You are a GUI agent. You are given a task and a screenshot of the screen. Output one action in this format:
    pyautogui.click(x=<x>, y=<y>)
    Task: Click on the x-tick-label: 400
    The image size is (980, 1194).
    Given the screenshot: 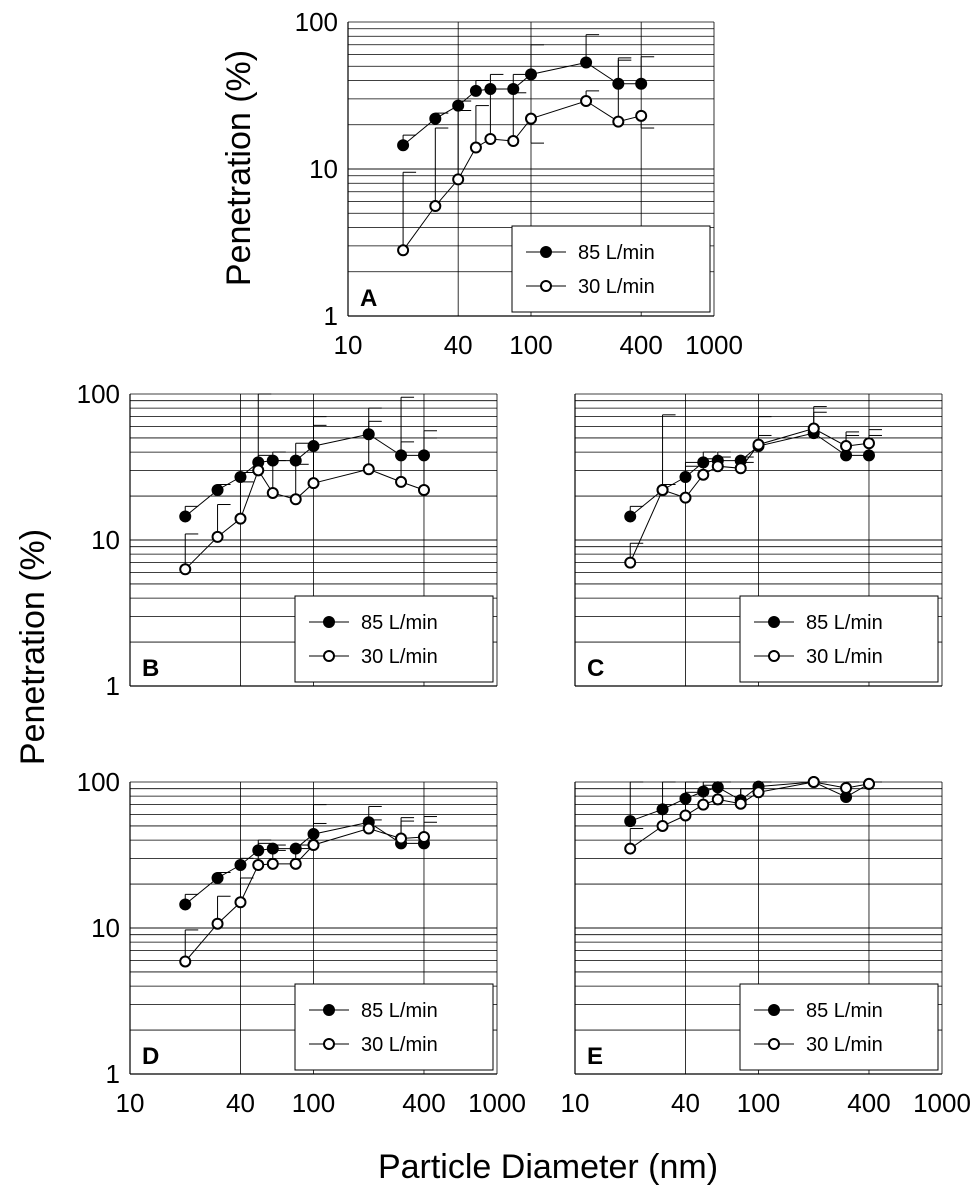 What is the action you would take?
    pyautogui.click(x=868, y=1103)
    